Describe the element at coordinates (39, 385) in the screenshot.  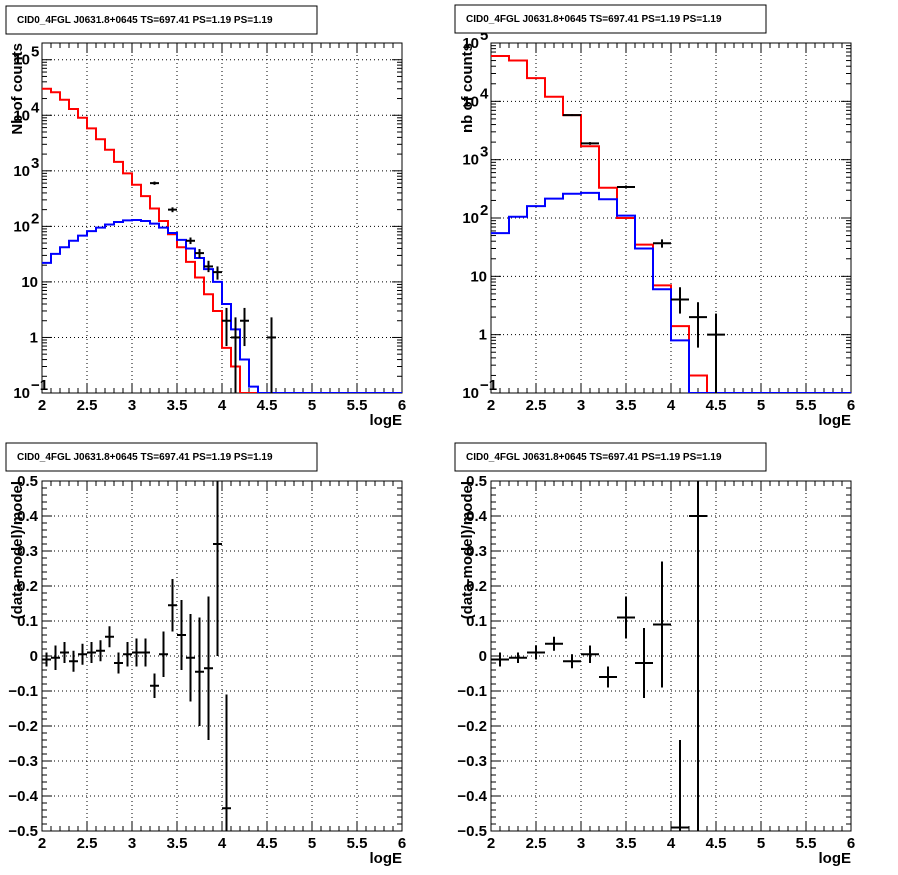
I see `y-tick-exponent: −1` at that location.